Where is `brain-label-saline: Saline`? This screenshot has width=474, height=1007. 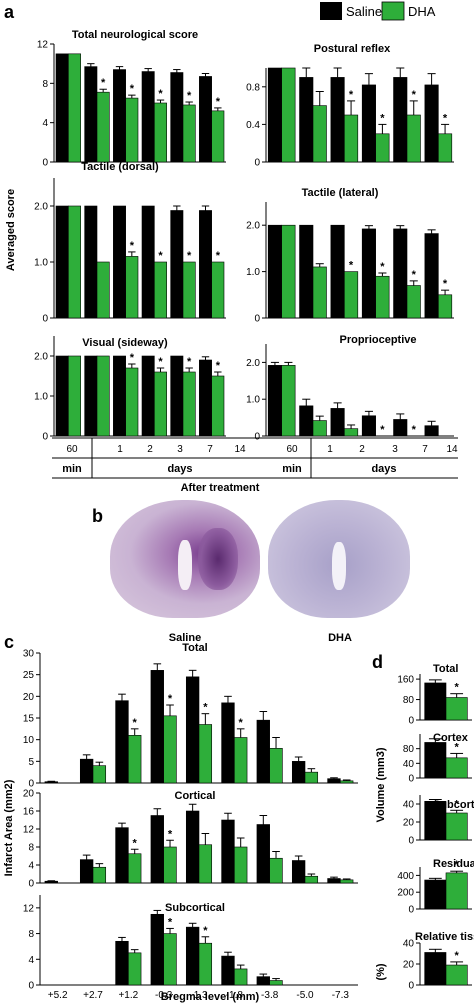 brain-label-saline: Saline is located at coordinates (185, 638).